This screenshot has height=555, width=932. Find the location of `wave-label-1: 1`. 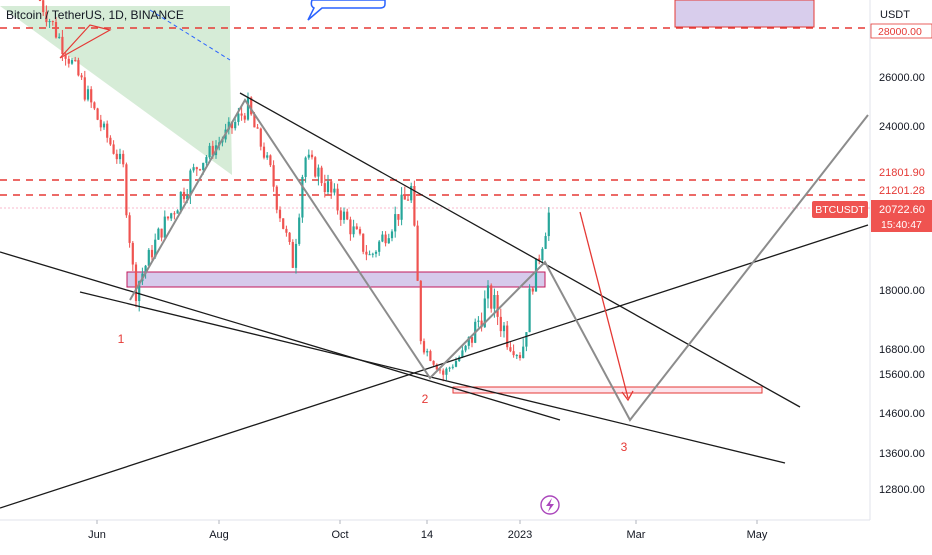

wave-label-1: 1 is located at coordinates (121, 339).